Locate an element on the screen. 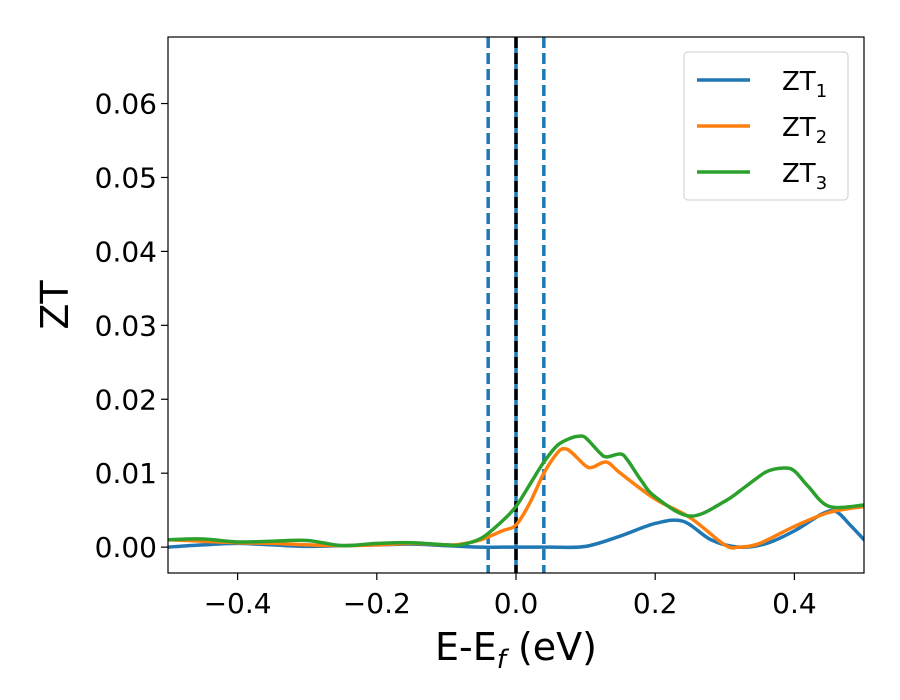 This screenshot has width=900, height=700. x-axis-ticks: −0.4 −0.2 0.0 0.2 0.4 is located at coordinates (510, 596).